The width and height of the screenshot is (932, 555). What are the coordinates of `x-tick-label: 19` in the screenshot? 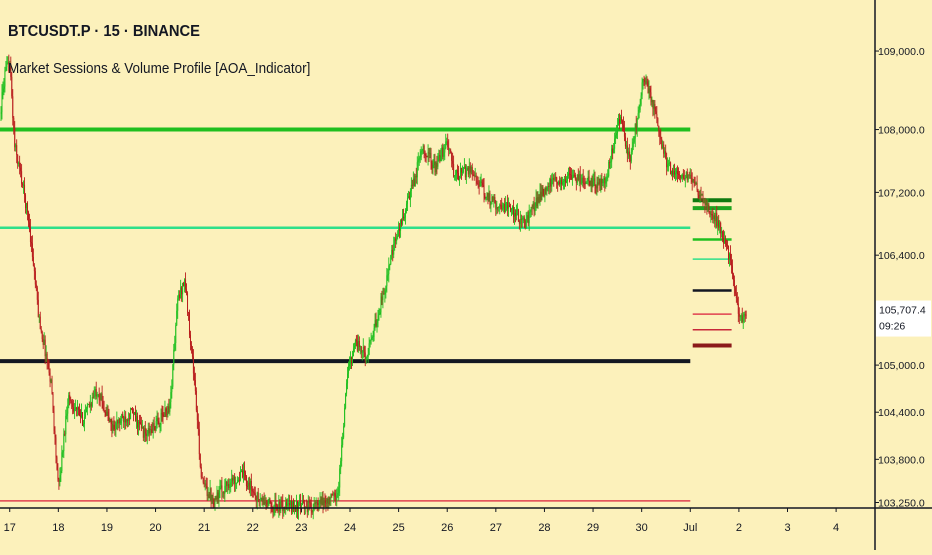 It's located at (107, 528).